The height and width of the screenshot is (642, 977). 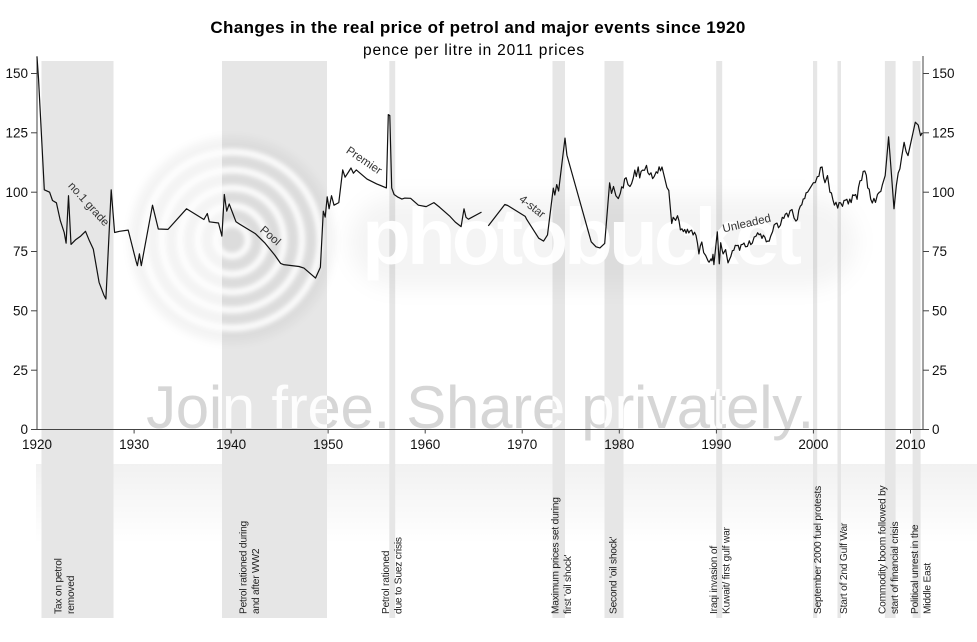 I want to click on svg-text: 1940, so click(x=231, y=444).